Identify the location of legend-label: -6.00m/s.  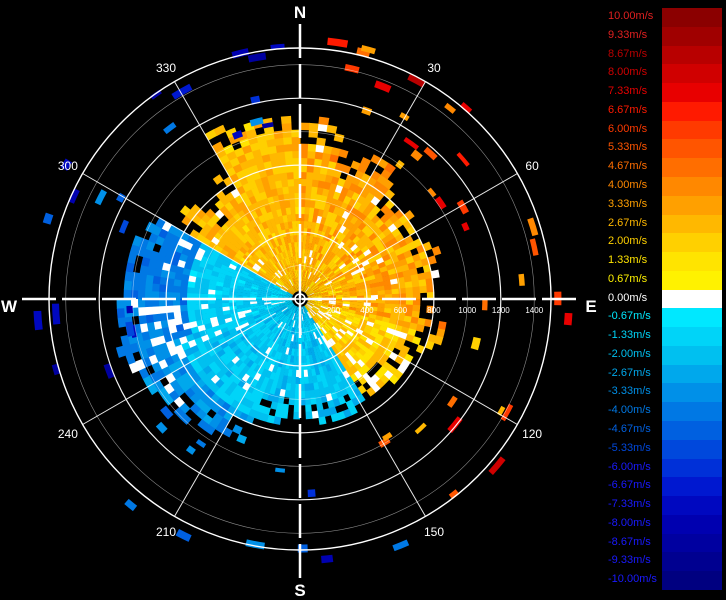
(629, 466).